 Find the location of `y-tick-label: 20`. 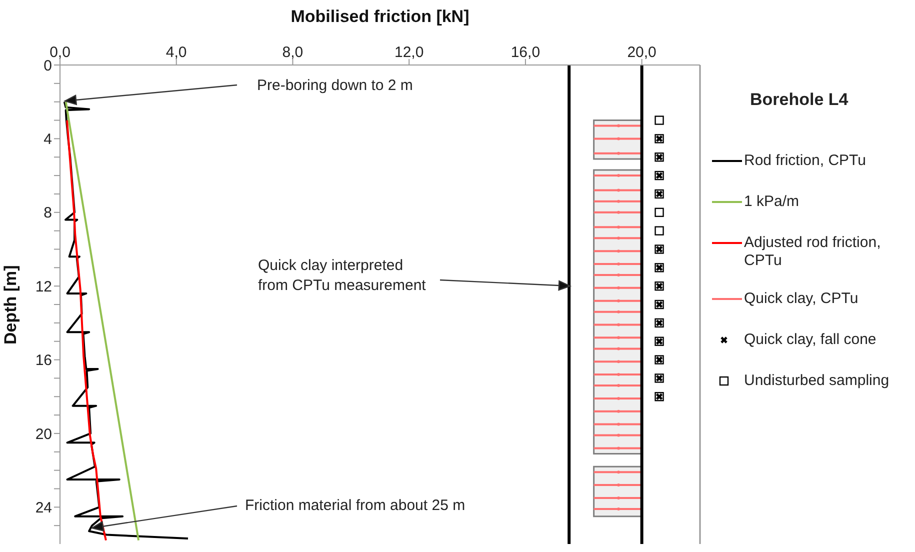

y-tick-label: 20 is located at coordinates (43, 434).